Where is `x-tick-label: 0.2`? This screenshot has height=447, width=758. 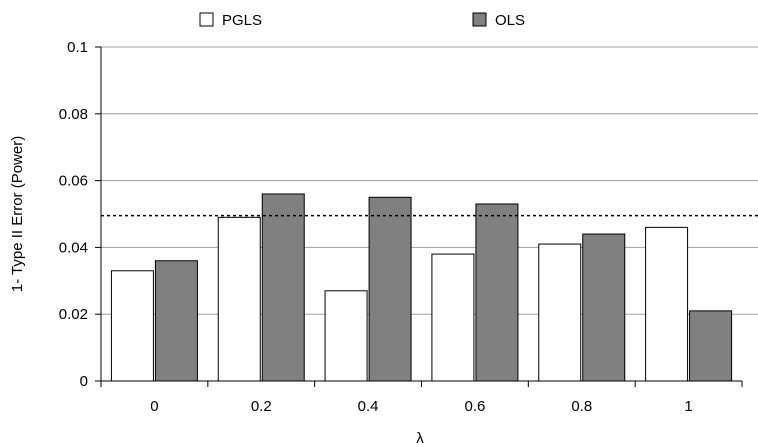
x-tick-label: 0.2 is located at coordinates (261, 406).